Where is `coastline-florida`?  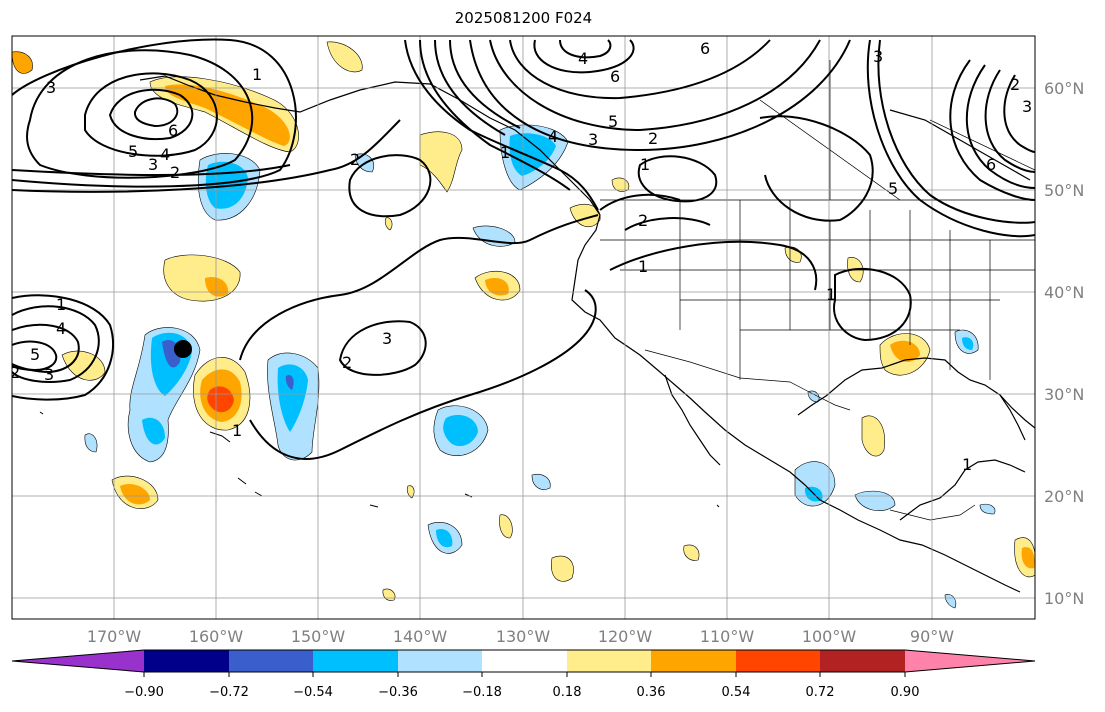 coastline-florida is located at coordinates (1012, 417).